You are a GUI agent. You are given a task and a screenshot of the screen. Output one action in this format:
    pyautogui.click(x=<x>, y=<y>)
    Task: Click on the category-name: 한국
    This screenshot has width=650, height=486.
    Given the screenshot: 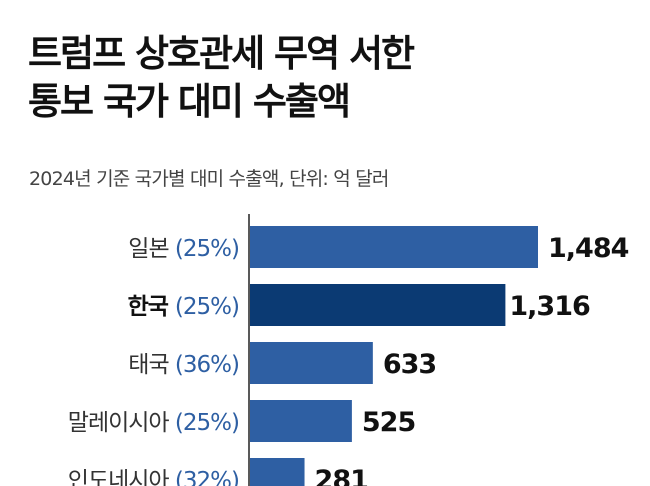 What is the action you would take?
    pyautogui.click(x=151, y=307)
    